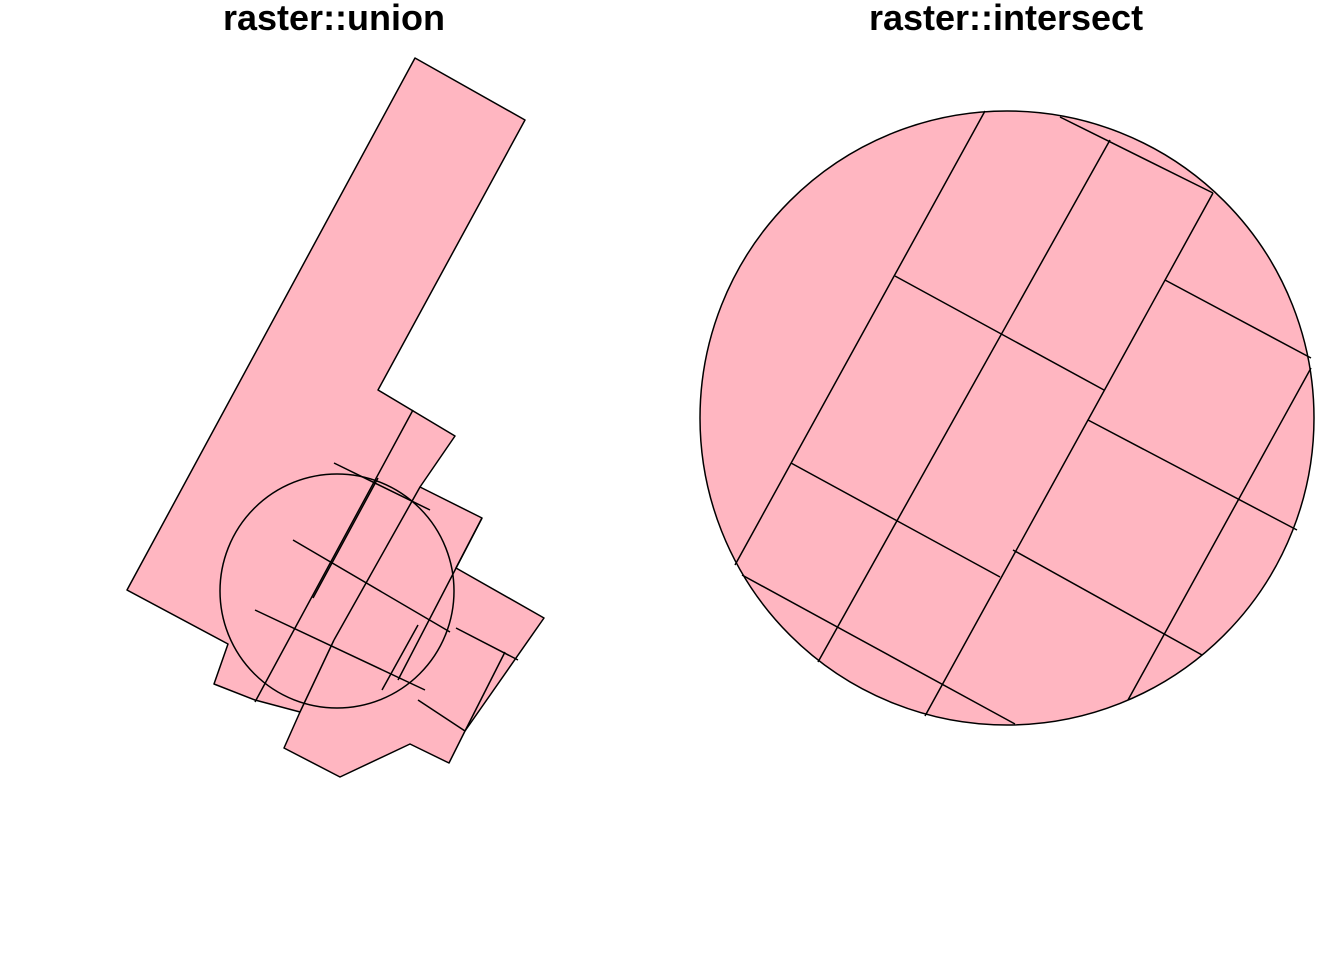 The width and height of the screenshot is (1344, 960). I want to click on union-circle-outline, so click(337, 591).